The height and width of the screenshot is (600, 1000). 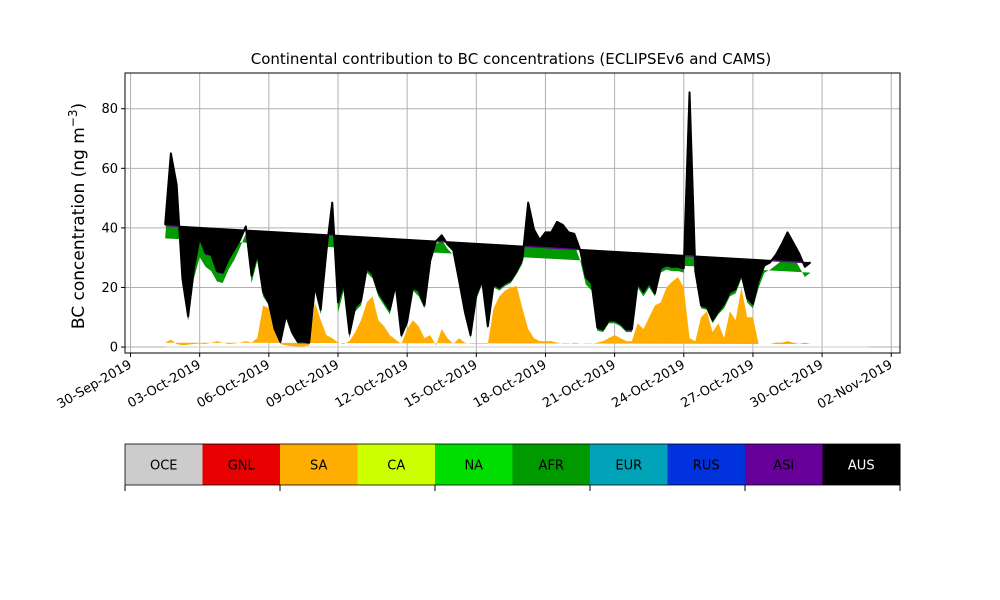 What do you see at coordinates (79, 228) in the screenshot?
I see `y-axis-label-main: BC concentration (ng m` at bounding box center [79, 228].